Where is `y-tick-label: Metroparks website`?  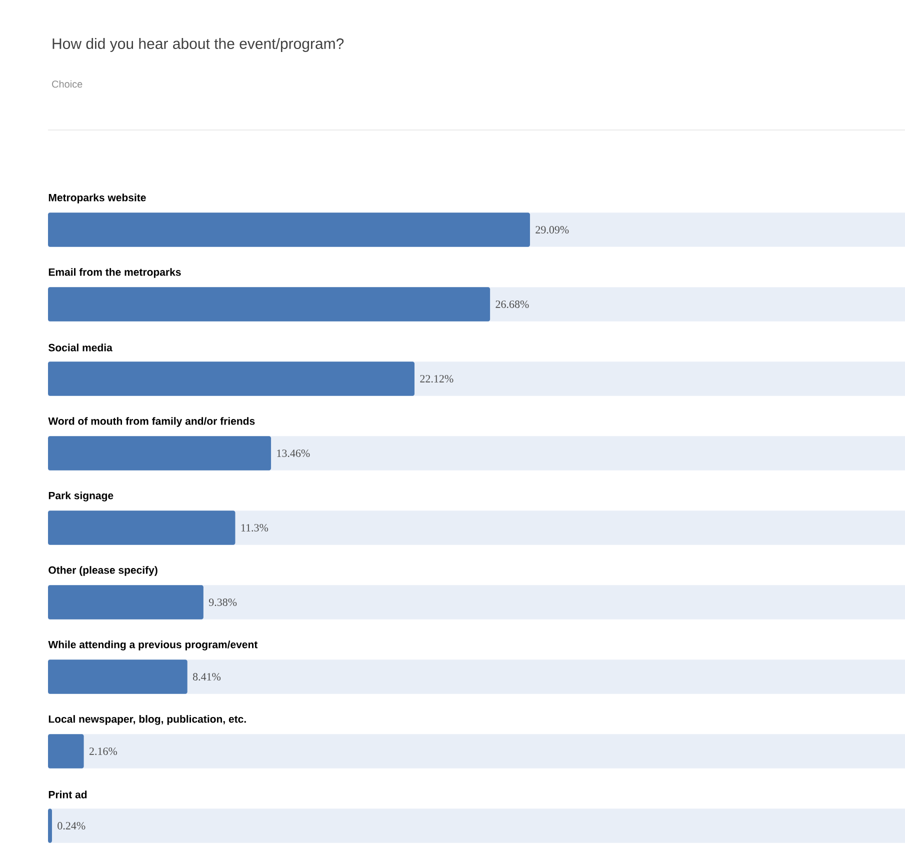
y-tick-label: Metroparks website is located at coordinates (97, 199).